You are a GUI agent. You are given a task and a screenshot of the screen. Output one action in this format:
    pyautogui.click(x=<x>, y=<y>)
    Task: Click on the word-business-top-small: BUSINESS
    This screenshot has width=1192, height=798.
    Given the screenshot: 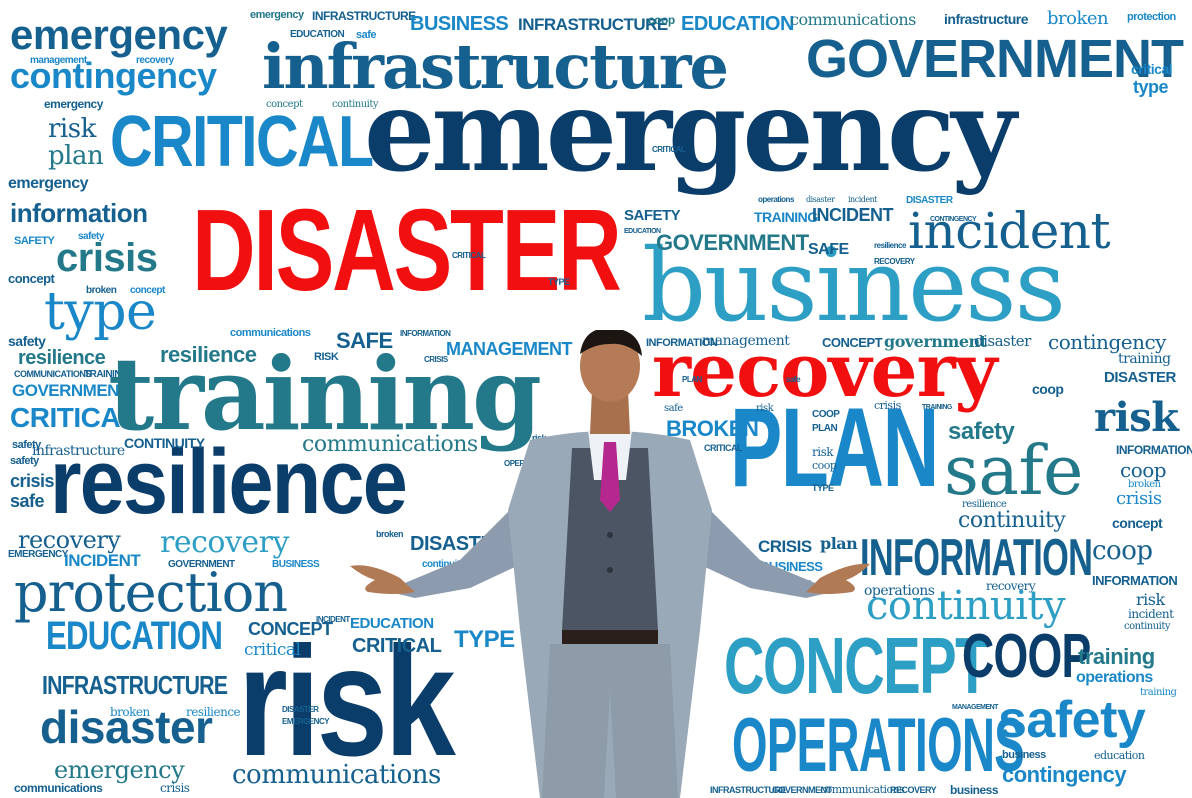 What is the action you would take?
    pyautogui.click(x=459, y=24)
    